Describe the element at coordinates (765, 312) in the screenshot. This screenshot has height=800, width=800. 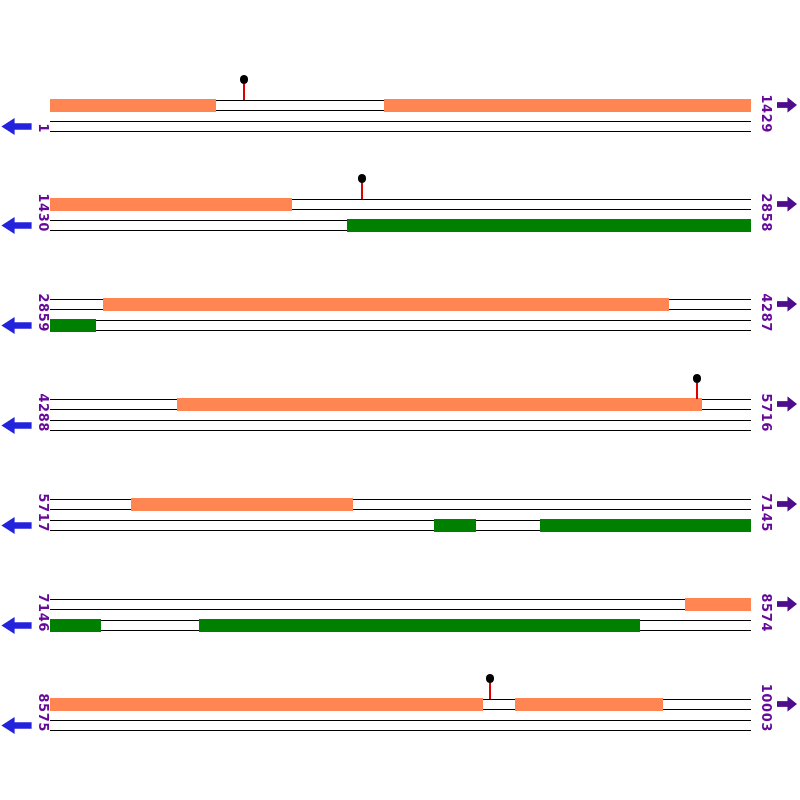
I see `row-end-coordinate: 4287` at that location.